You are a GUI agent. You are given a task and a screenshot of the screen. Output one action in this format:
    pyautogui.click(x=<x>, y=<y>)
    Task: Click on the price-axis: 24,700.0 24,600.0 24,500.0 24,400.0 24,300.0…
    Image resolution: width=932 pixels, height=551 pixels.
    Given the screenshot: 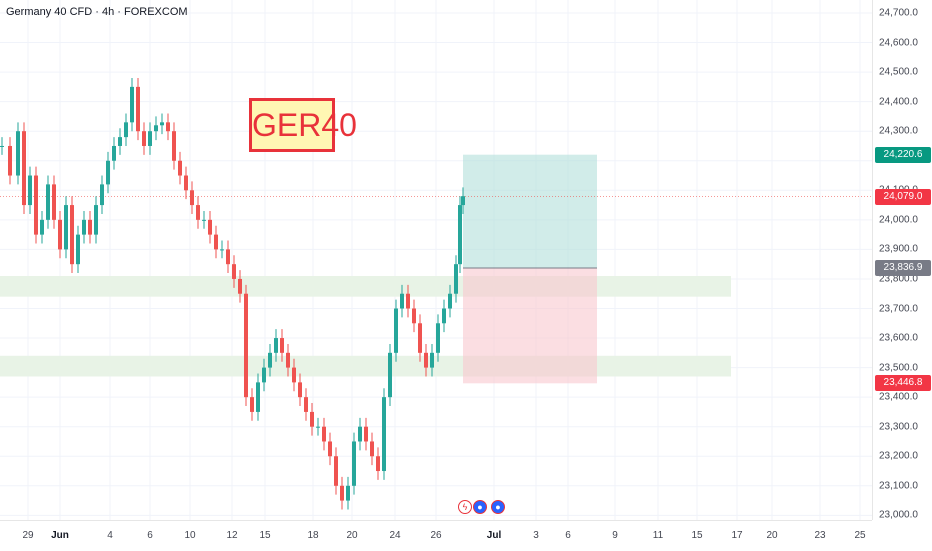 What is the action you would take?
    pyautogui.click(x=902, y=260)
    